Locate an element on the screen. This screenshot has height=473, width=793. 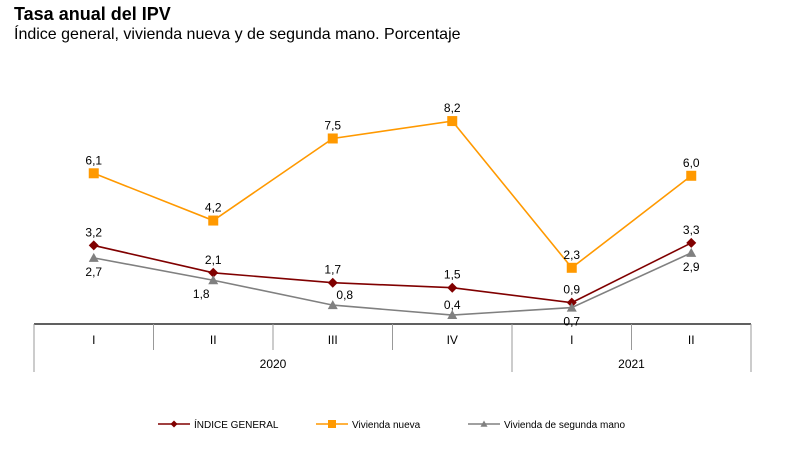
legend-label: Vivienda nueva is located at coordinates (386, 425).